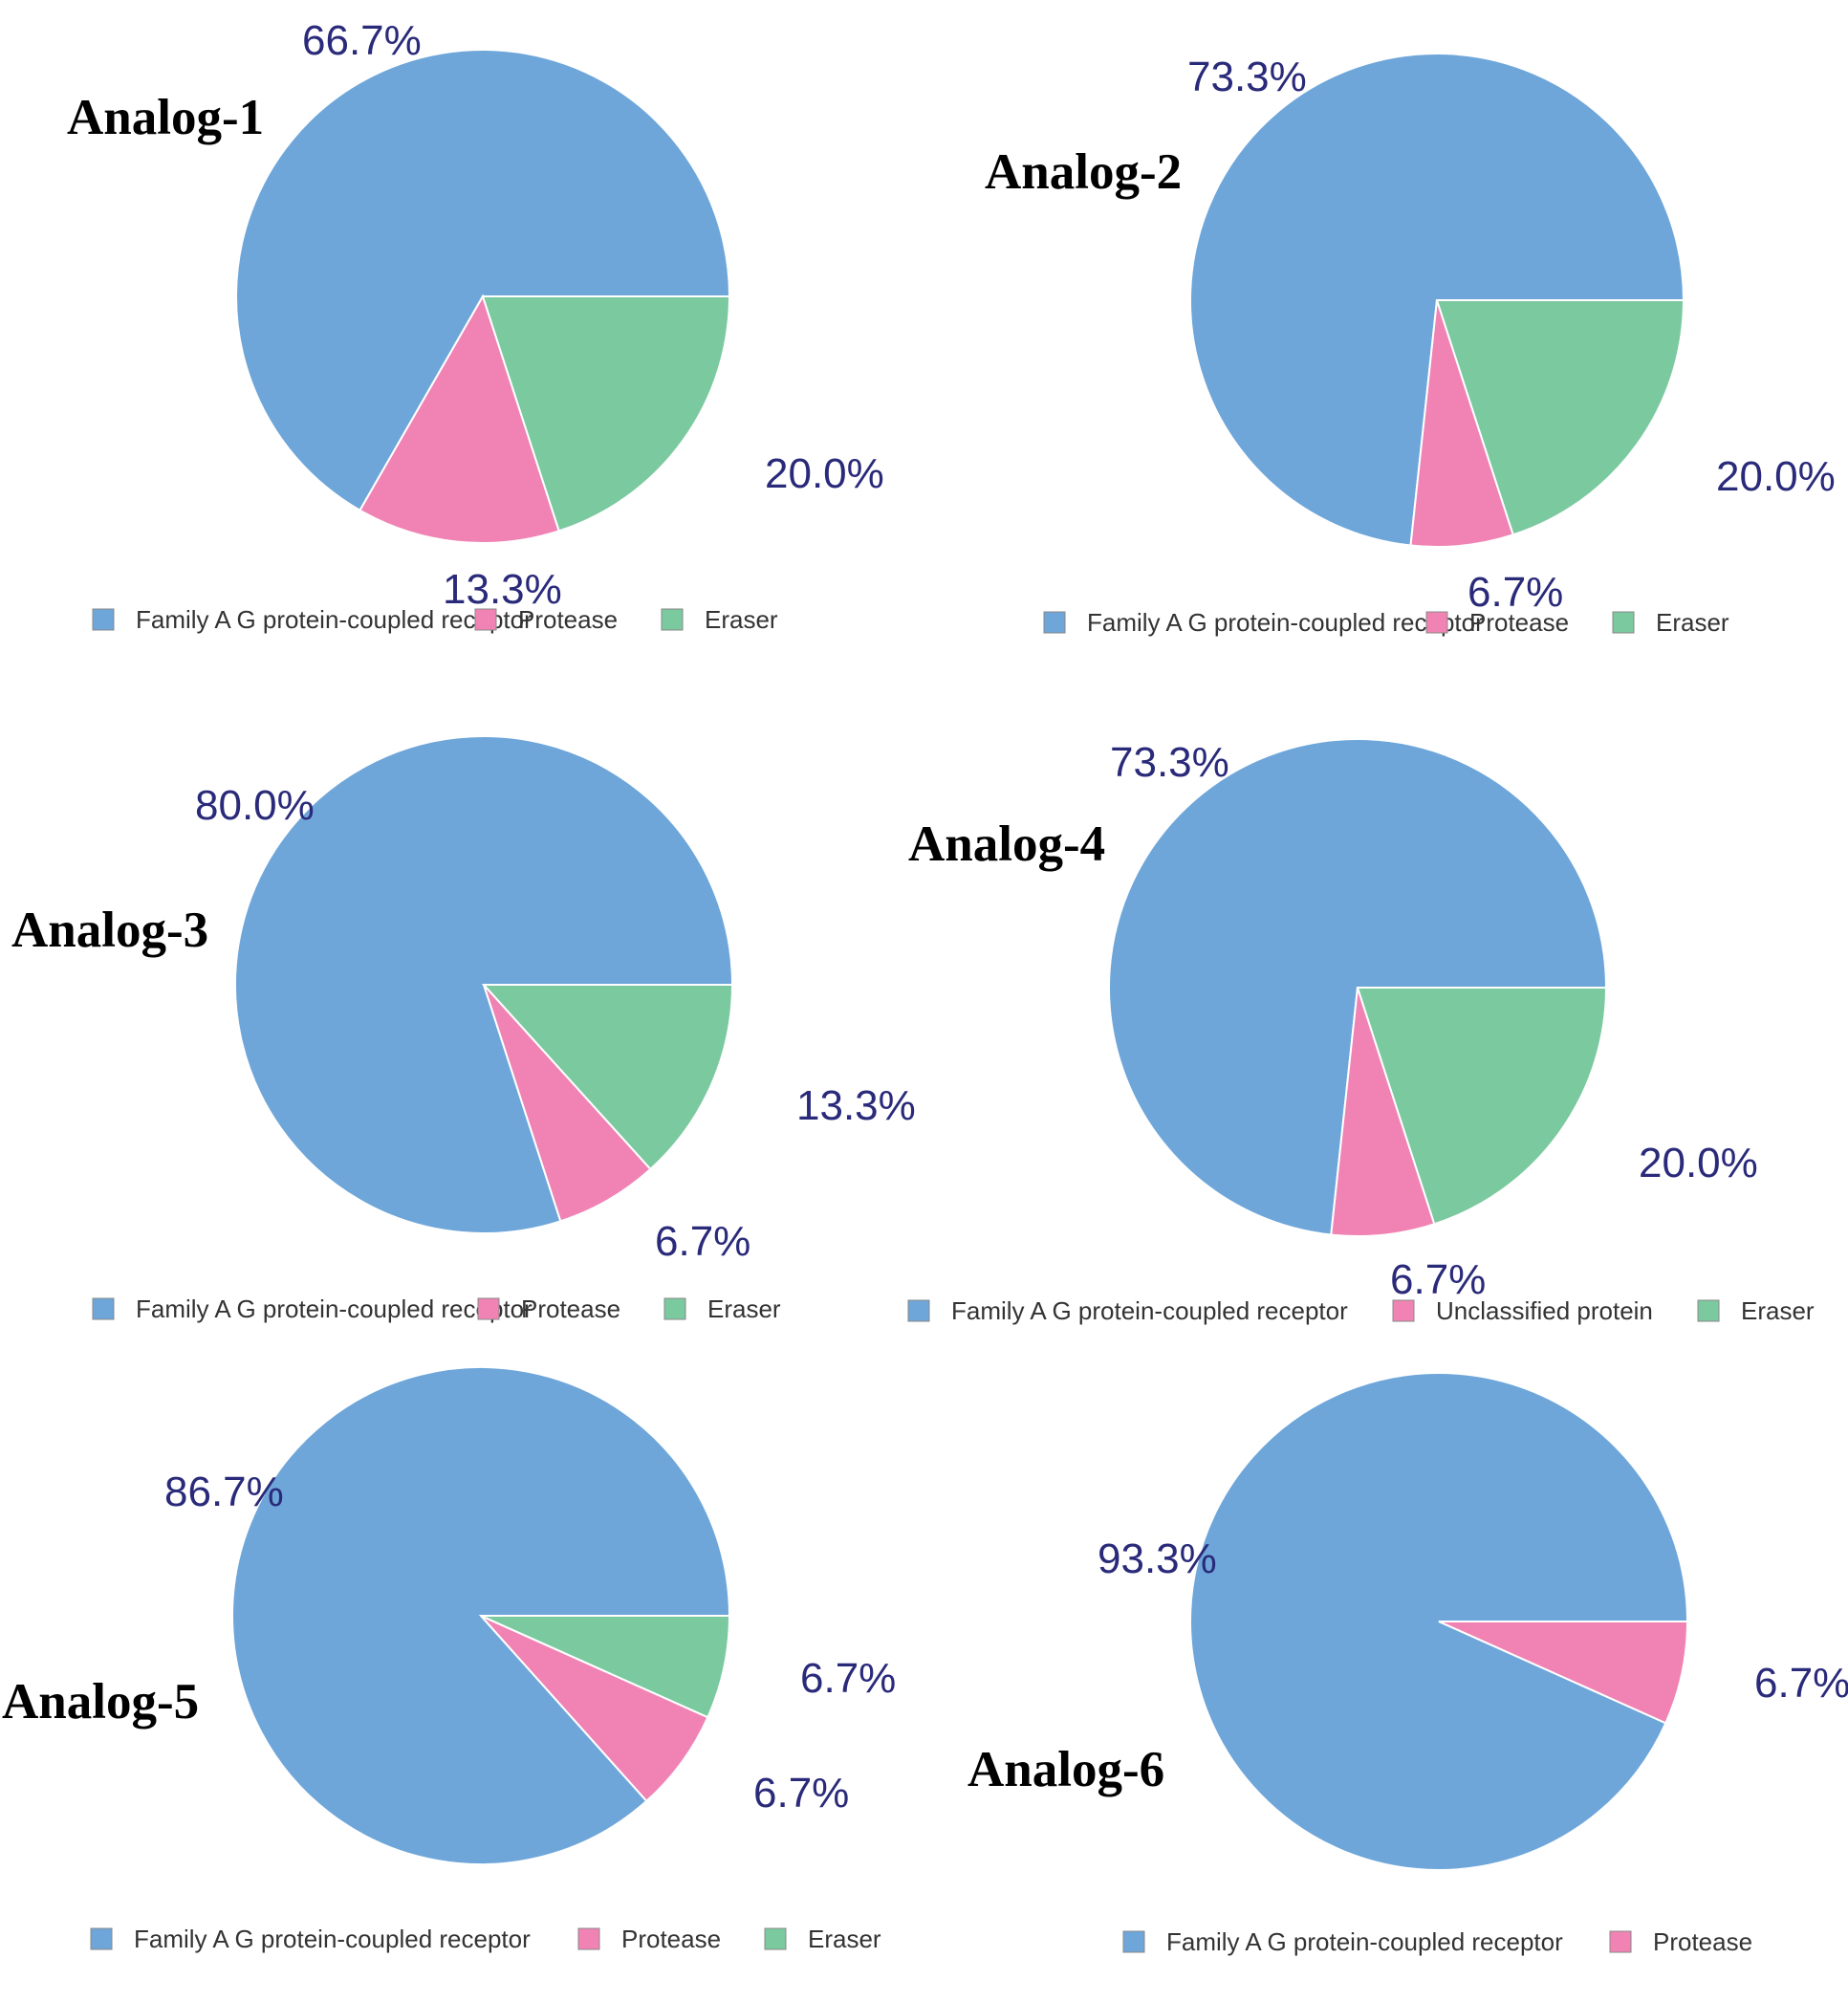  Describe the element at coordinates (109, 930) in the screenshot. I see `chart-title: Analog-3` at that location.